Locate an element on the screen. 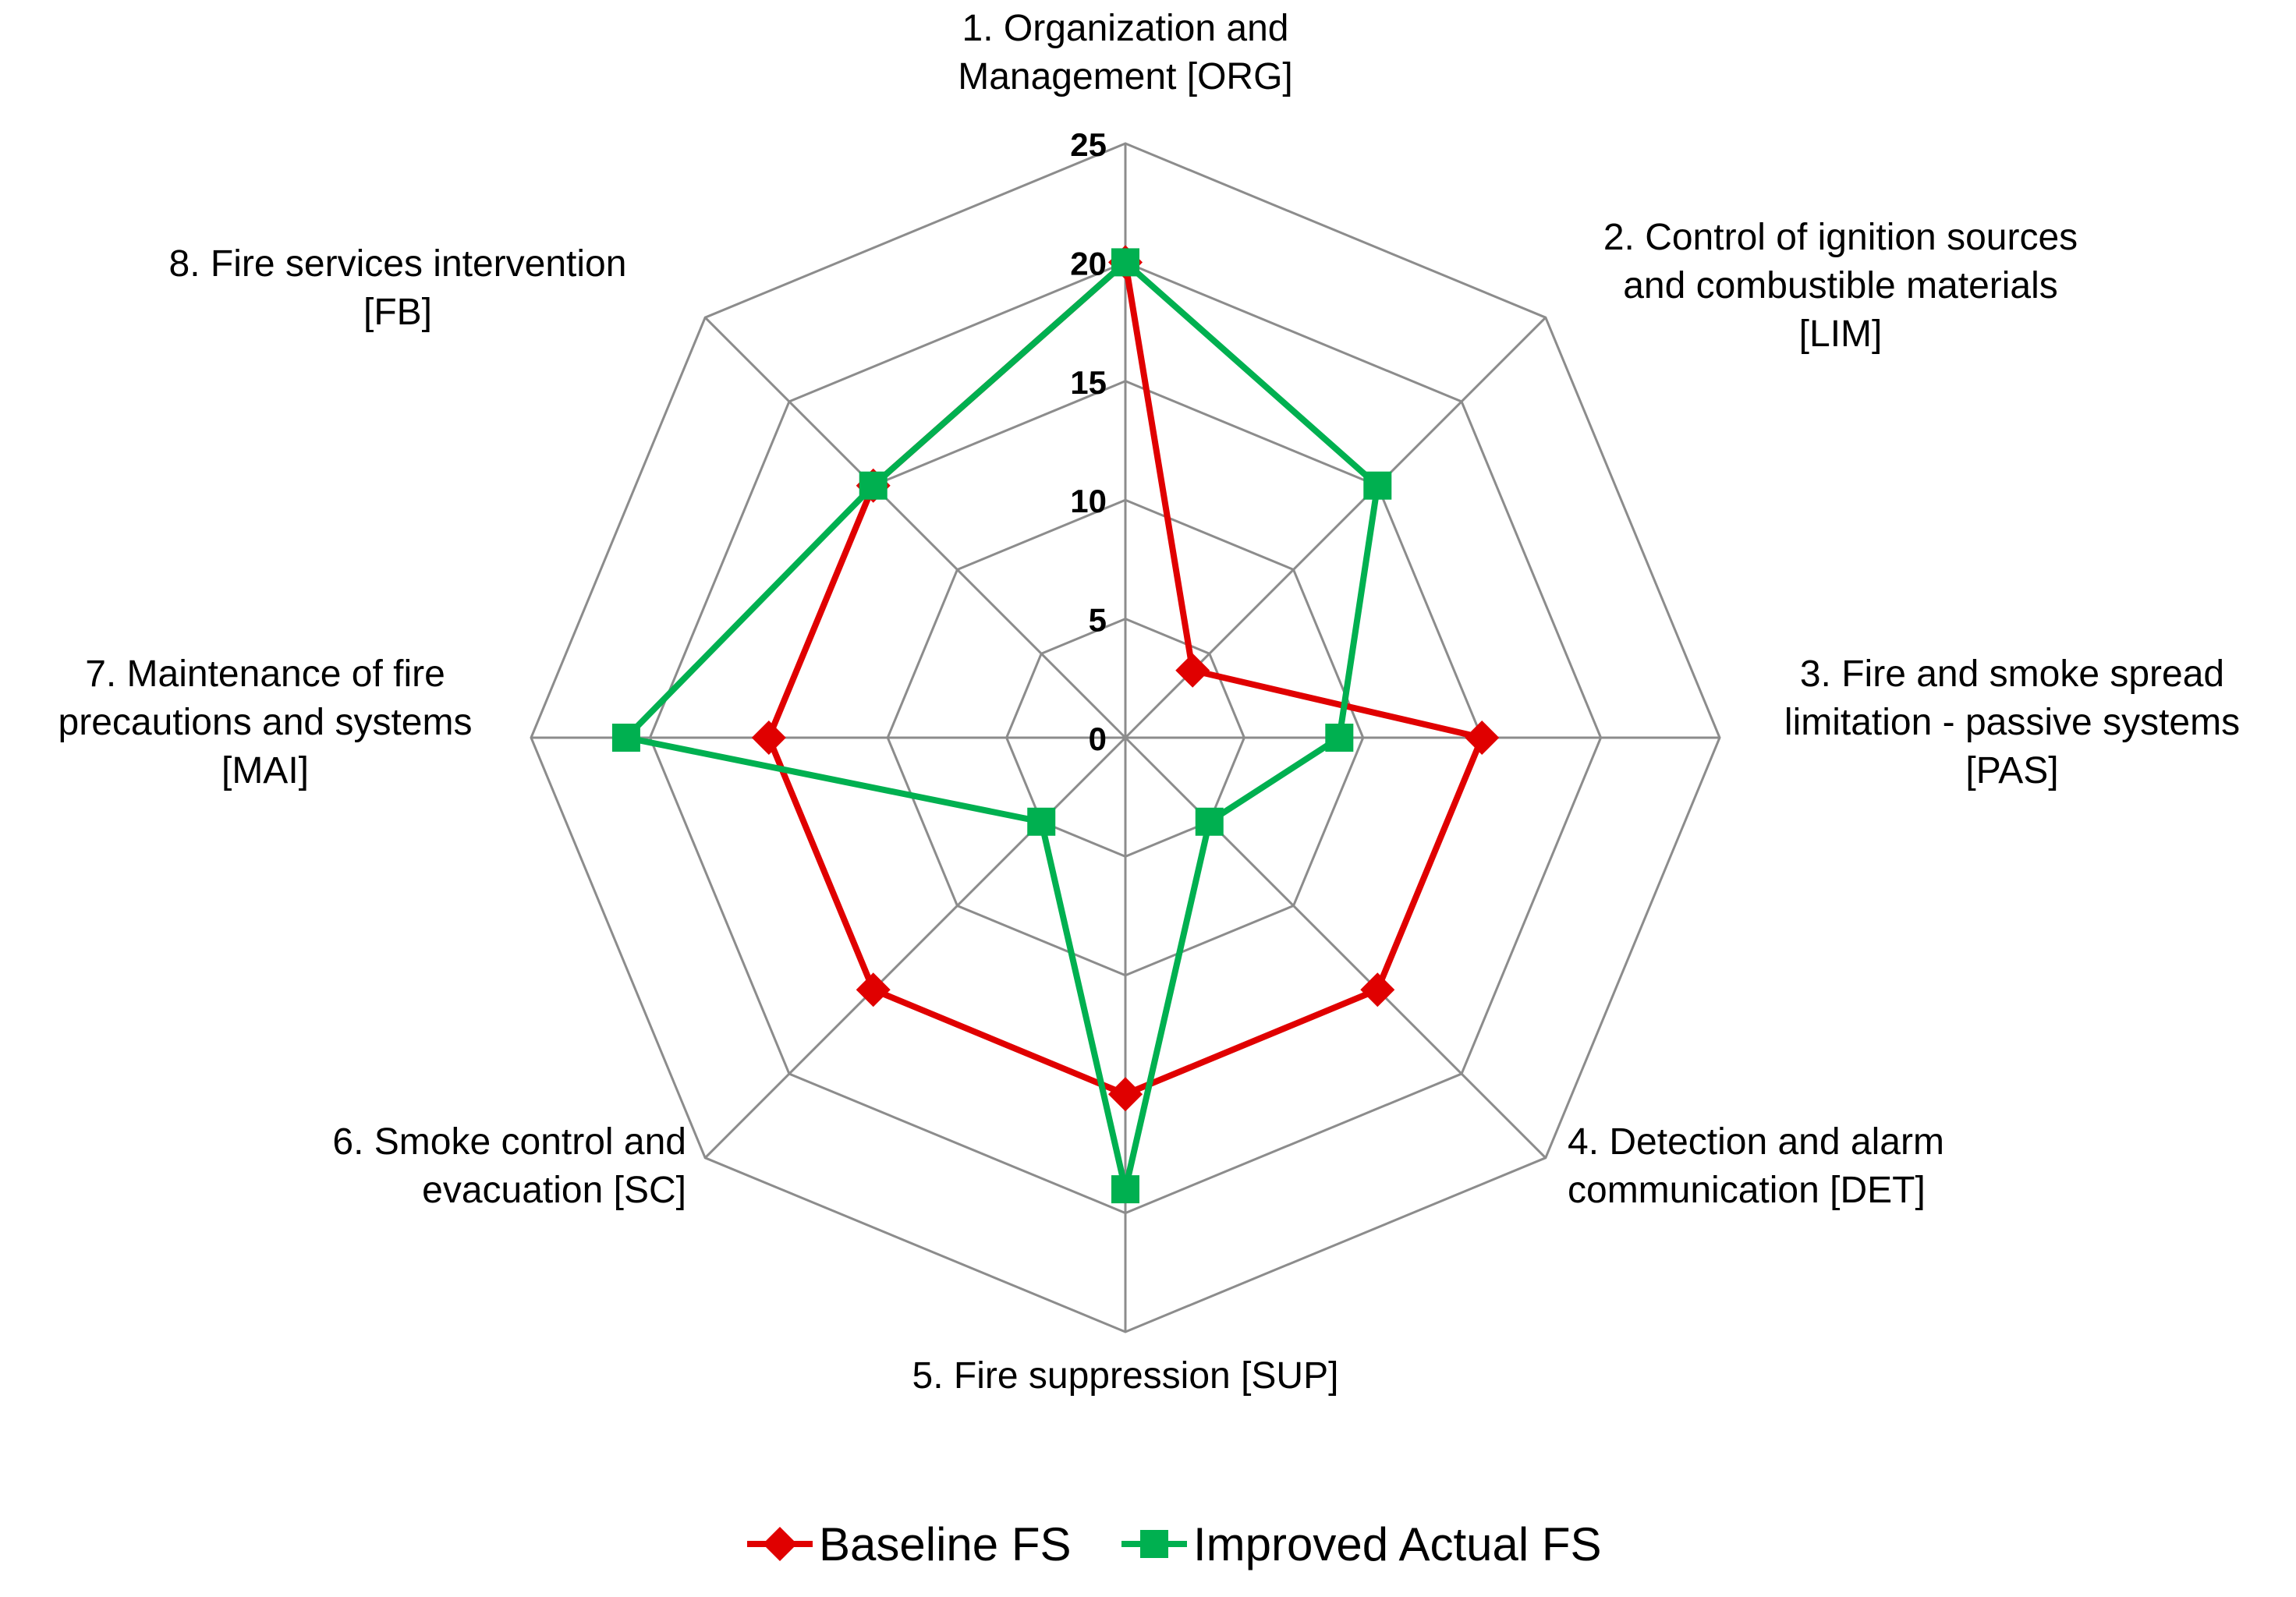 This screenshot has height=1597, width=2296. tick-label: 0 is located at coordinates (1098, 739).